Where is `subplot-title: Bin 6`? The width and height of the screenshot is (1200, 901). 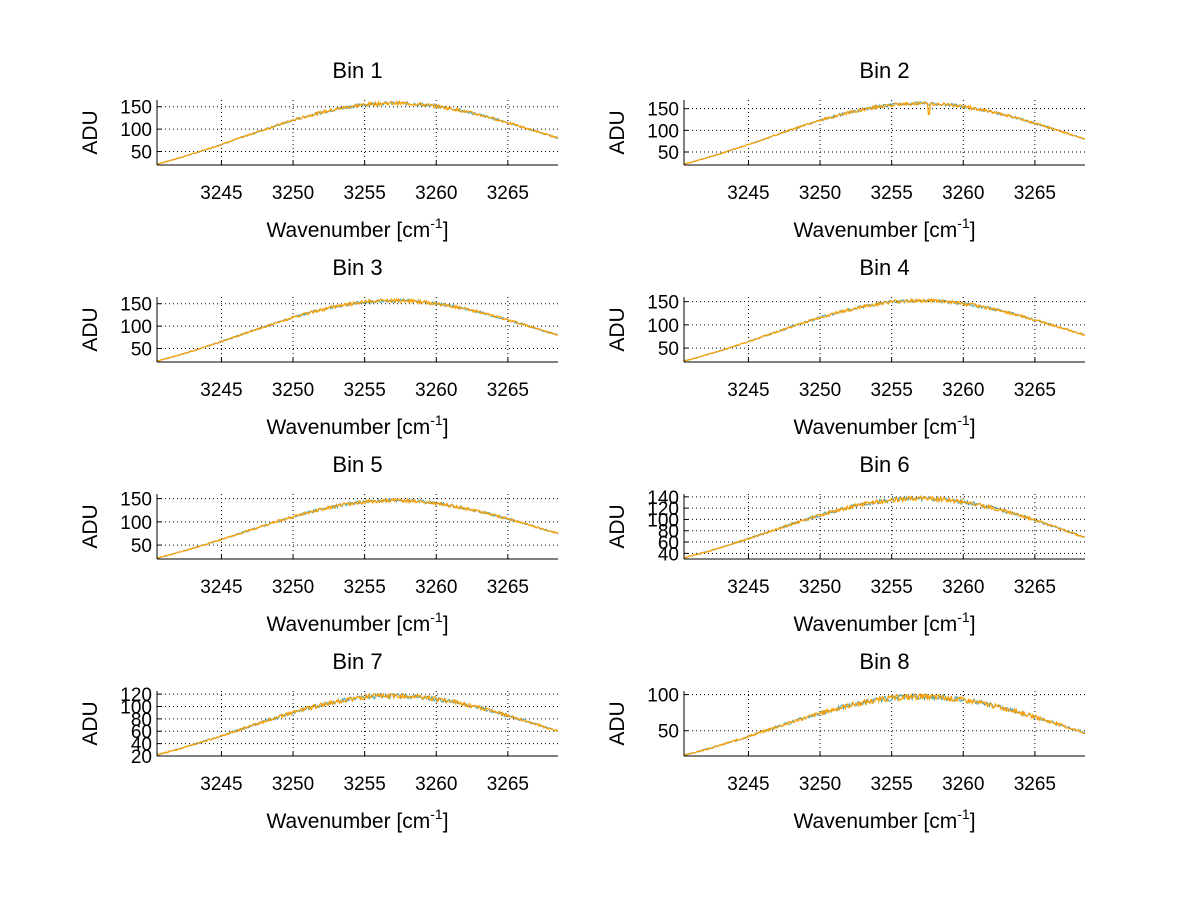 subplot-title: Bin 6 is located at coordinates (884, 464).